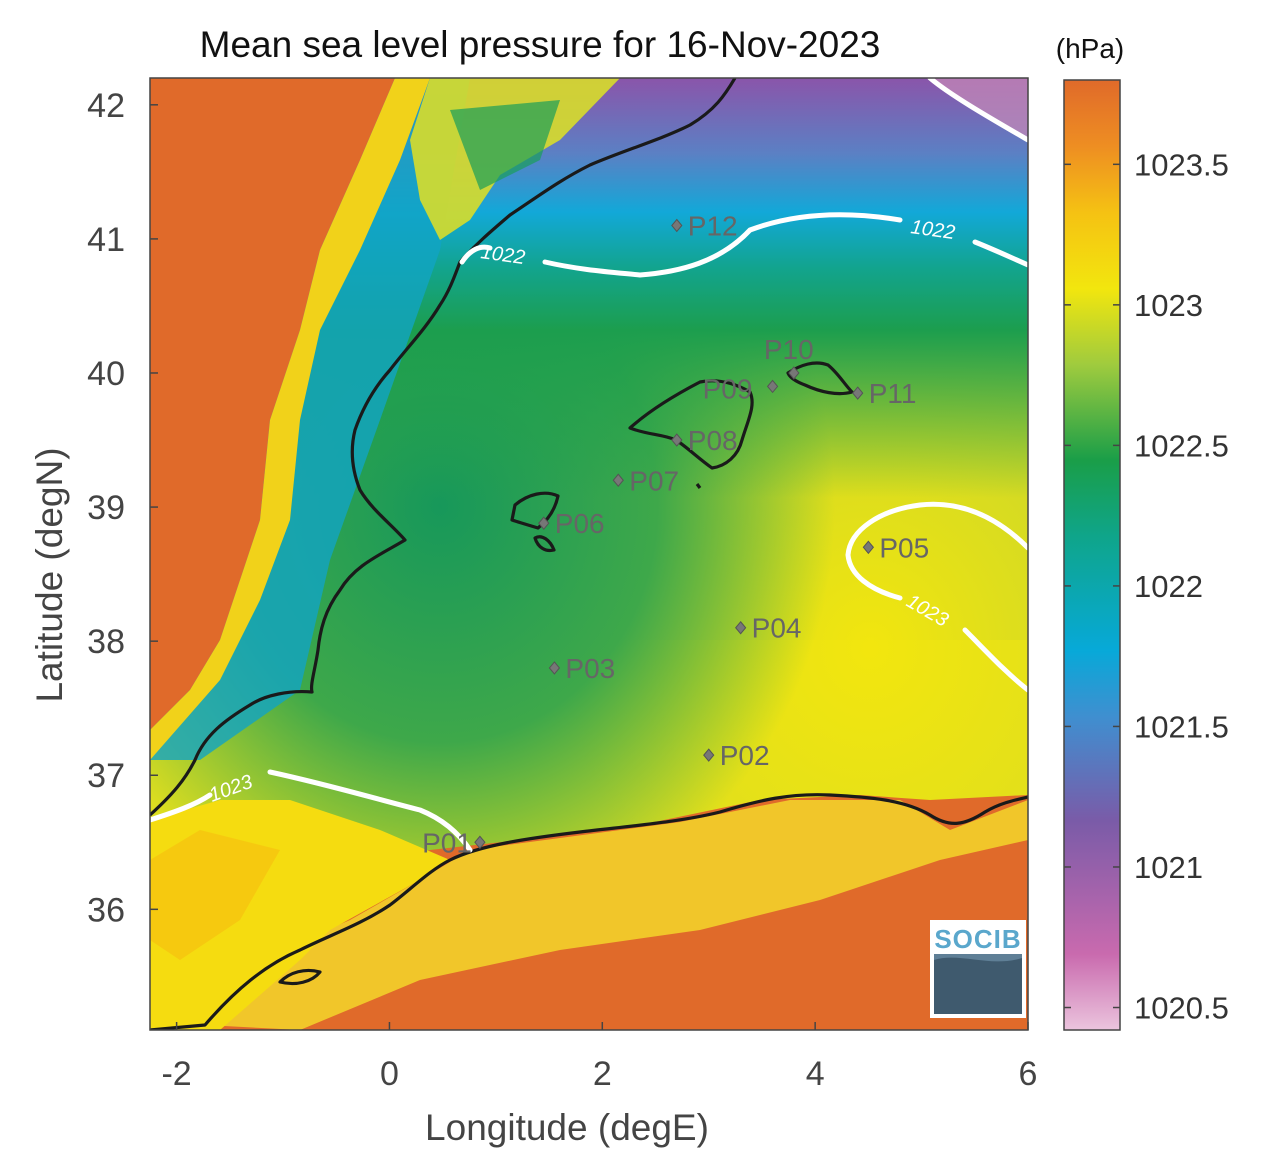  What do you see at coordinates (1168, 586) in the screenshot?
I see `colorbar-tick-label: 1022` at bounding box center [1168, 586].